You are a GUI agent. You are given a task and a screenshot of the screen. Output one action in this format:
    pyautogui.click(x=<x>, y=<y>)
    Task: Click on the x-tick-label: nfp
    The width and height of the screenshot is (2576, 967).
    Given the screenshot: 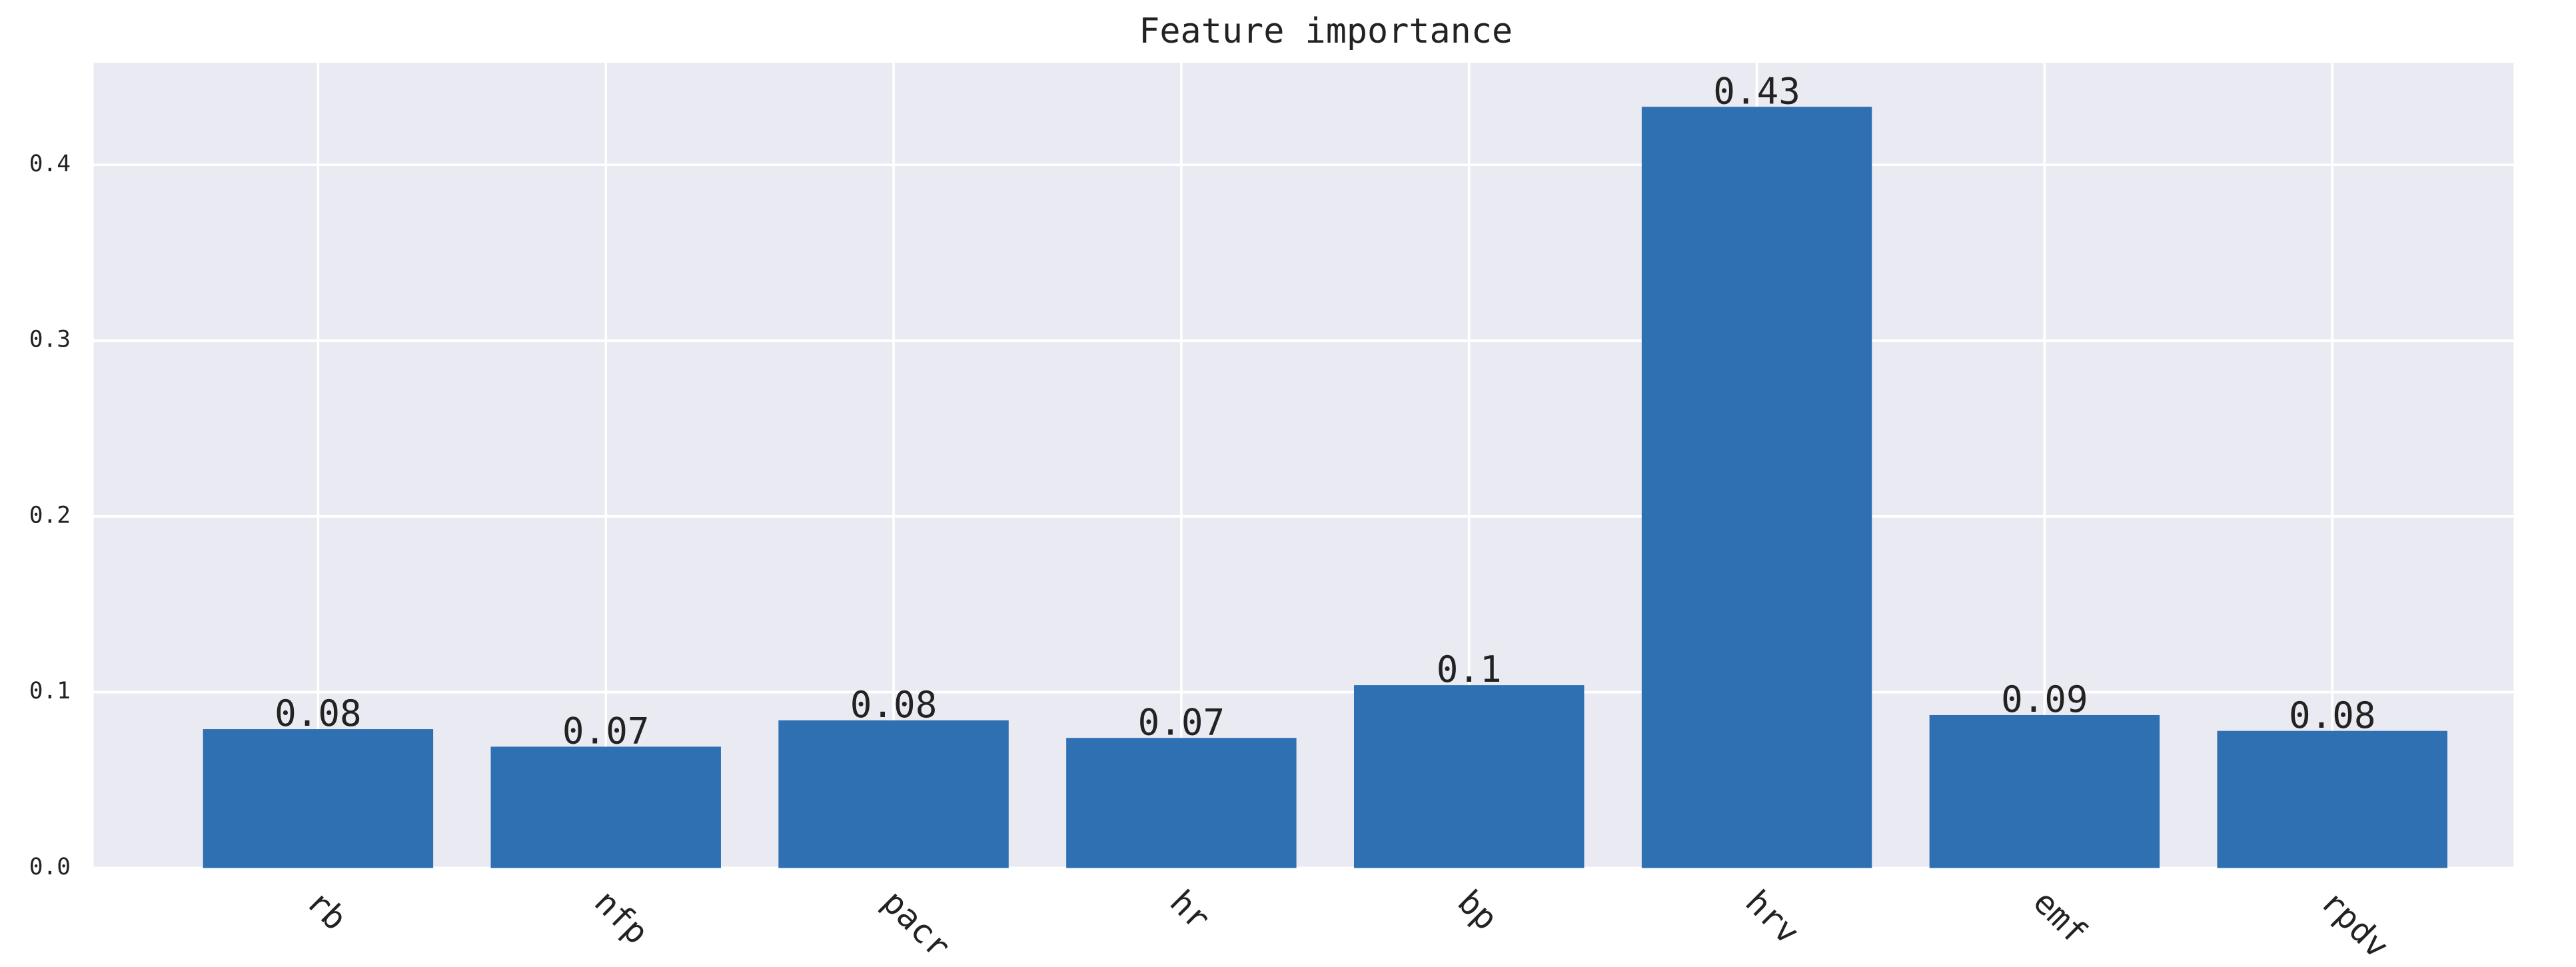 What is the action you would take?
    pyautogui.click(x=621, y=917)
    